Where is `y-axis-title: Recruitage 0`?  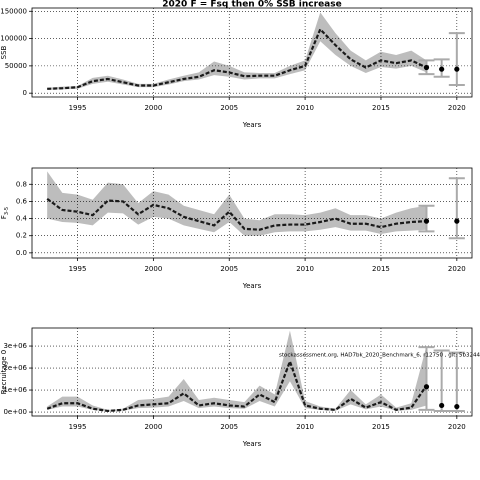
y-axis-title: Recruitage 0 is located at coordinates (4, 372).